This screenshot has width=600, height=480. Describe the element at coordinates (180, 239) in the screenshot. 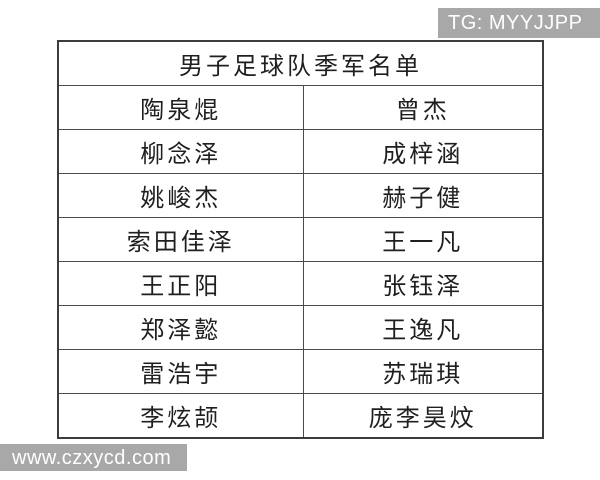

I see `name-cell: 索田佳泽` at that location.